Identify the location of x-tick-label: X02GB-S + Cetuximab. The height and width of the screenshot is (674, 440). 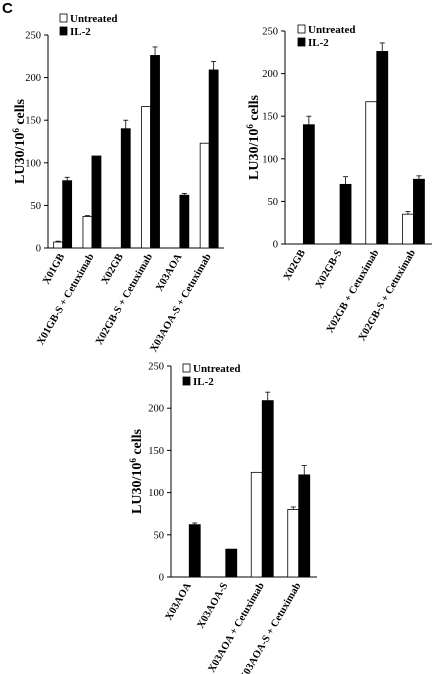
(124, 299).